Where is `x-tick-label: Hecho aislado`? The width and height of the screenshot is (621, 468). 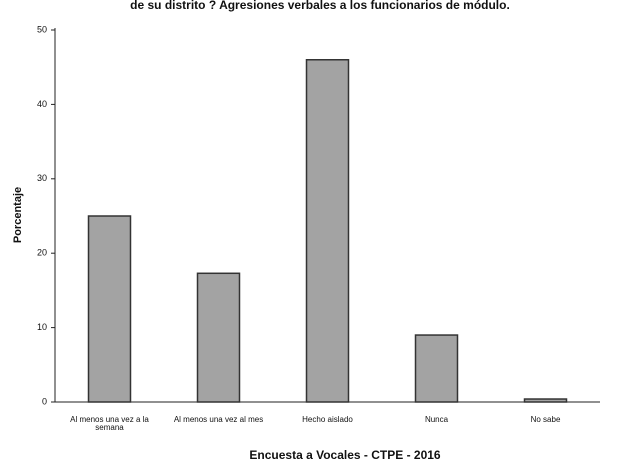
x-tick-label: Hecho aislado is located at coordinates (327, 420).